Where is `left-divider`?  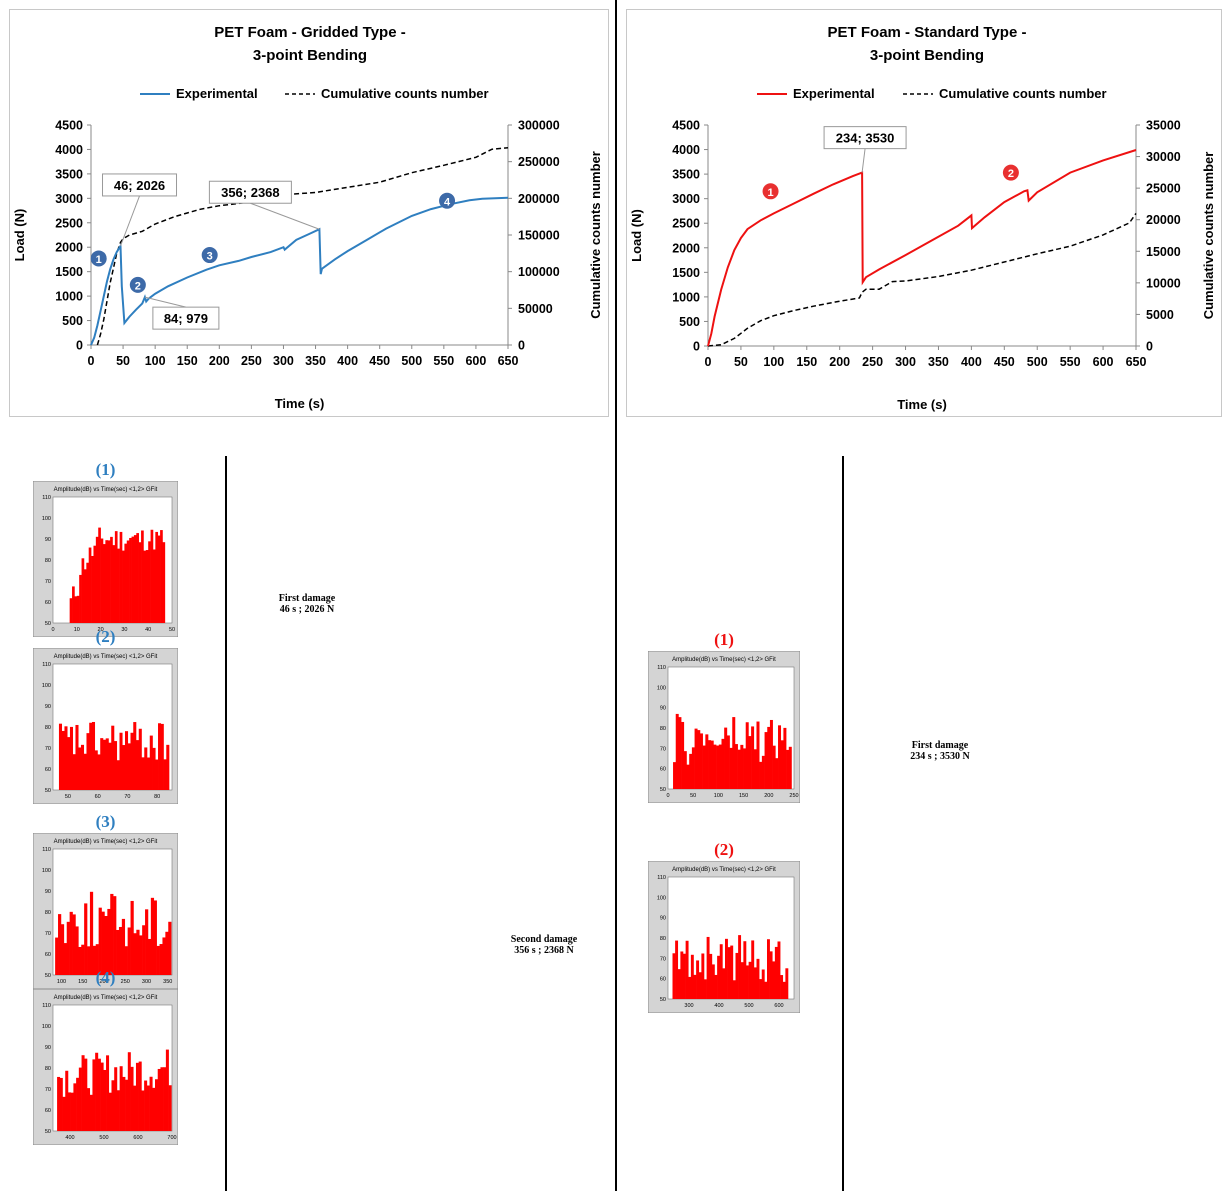
left-divider is located at coordinates (226, 823).